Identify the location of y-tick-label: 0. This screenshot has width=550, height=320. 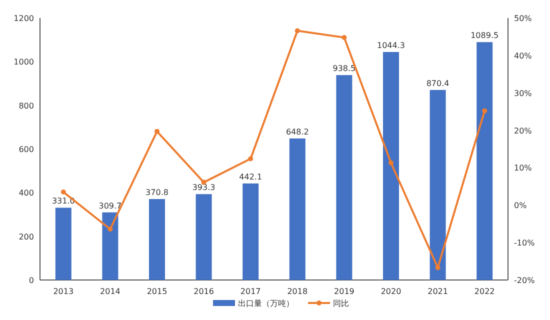
(31, 280).